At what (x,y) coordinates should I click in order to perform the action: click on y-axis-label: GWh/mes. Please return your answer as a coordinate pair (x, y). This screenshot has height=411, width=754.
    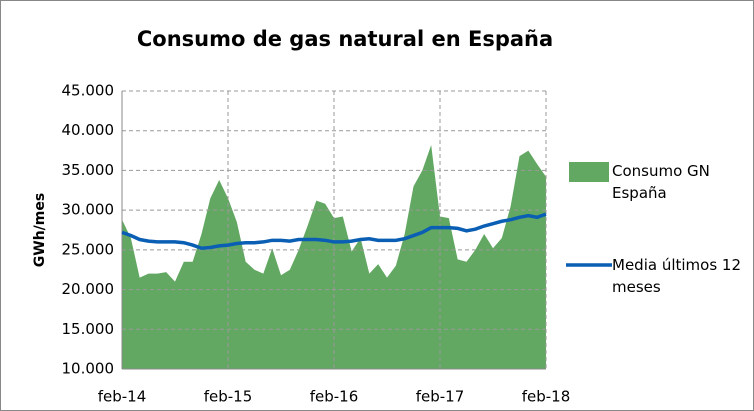
    Looking at the image, I should click on (40, 230).